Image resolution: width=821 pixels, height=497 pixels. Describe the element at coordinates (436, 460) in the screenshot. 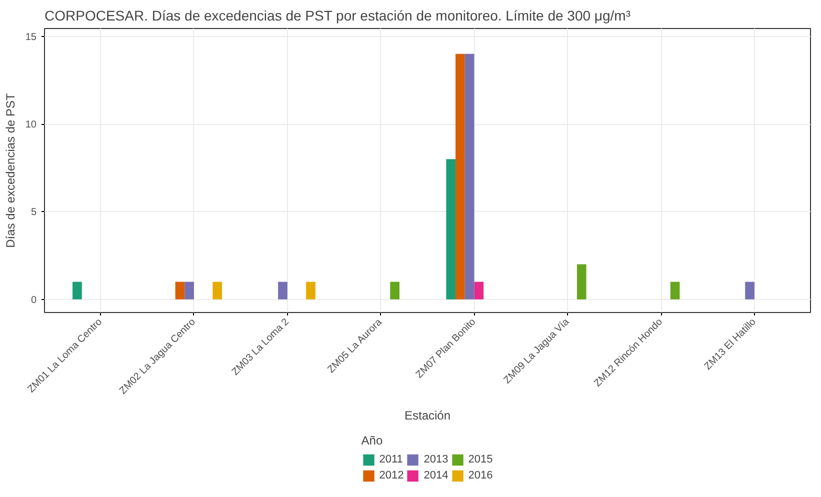

I see `legend-label: 2013` at that location.